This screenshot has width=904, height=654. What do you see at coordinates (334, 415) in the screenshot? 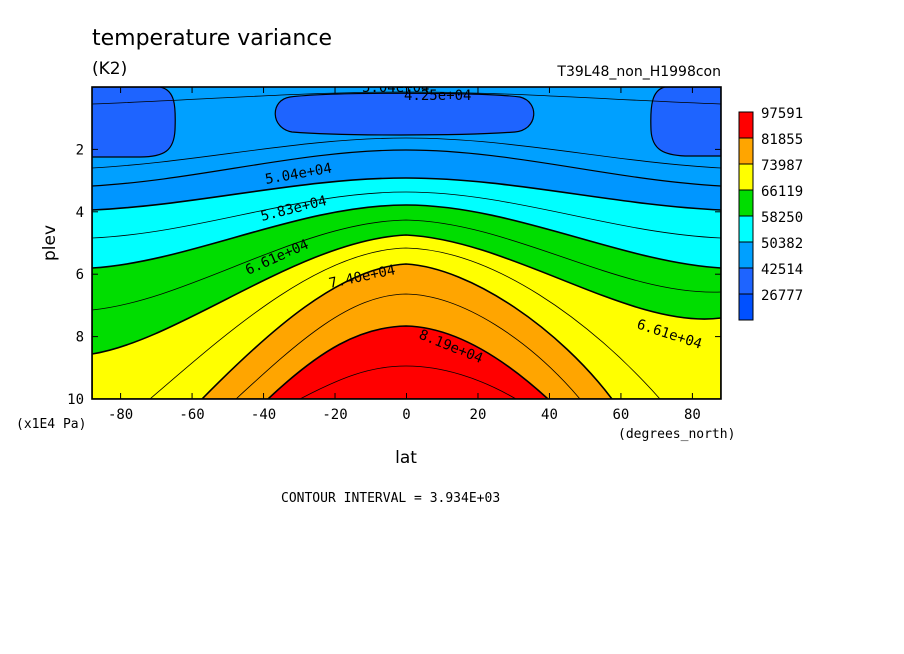
I see `x-tick-label: -20` at bounding box center [334, 415].